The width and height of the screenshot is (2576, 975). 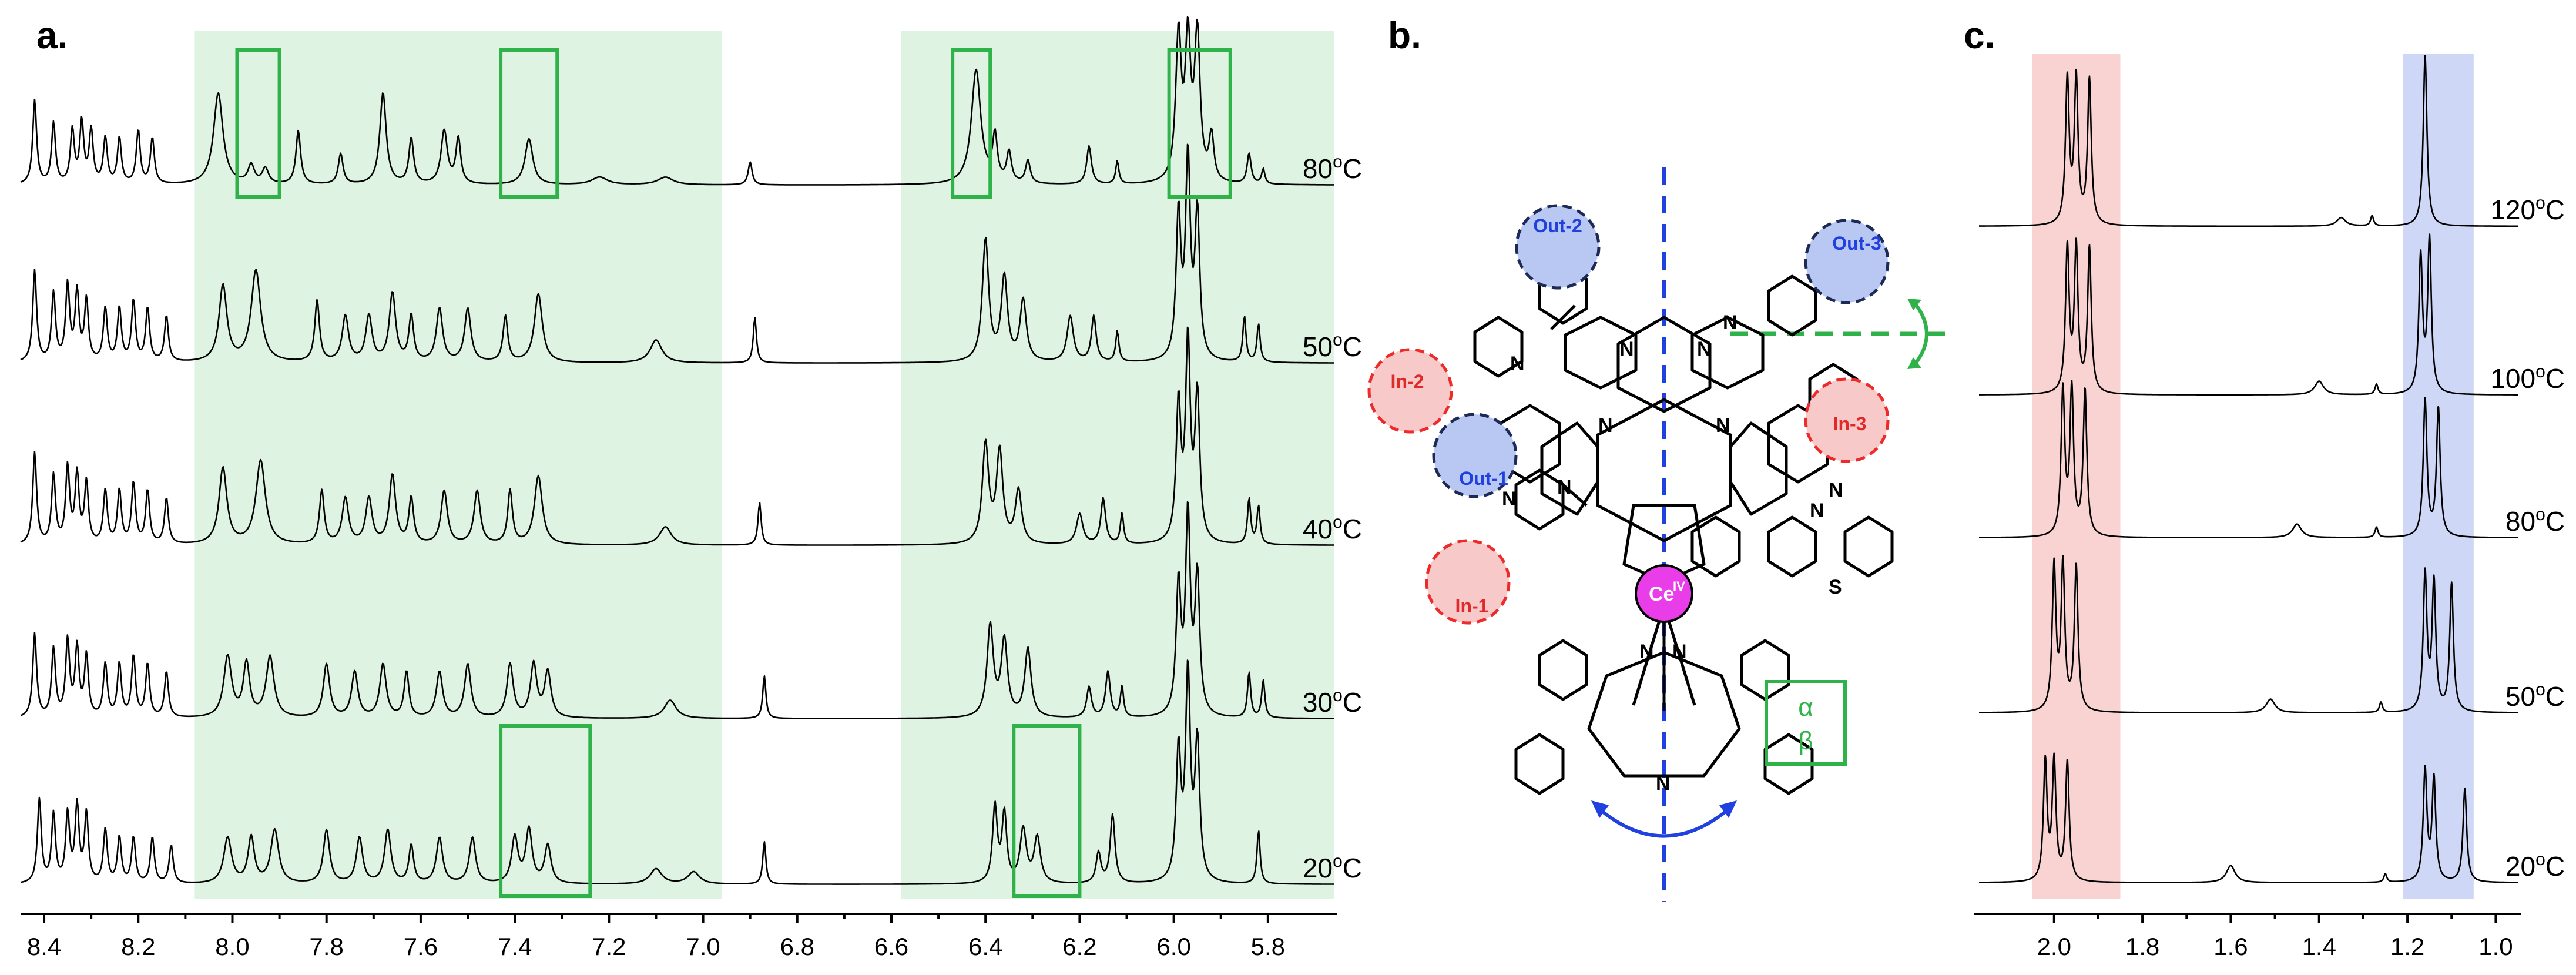 What do you see at coordinates (1805, 707) in the screenshot?
I see `alpha-label: α` at bounding box center [1805, 707].